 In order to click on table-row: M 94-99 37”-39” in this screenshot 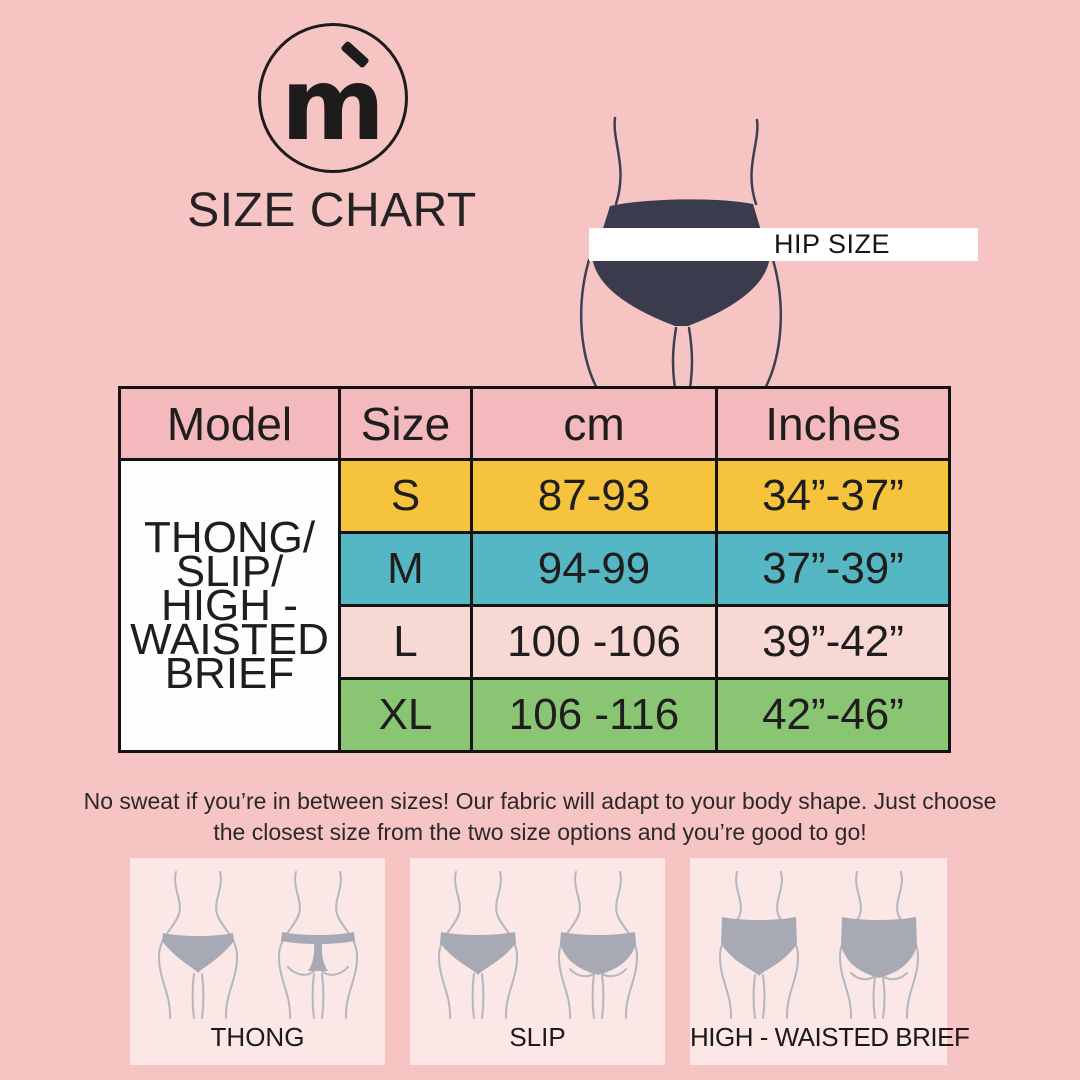, I will do `click(535, 569)`.